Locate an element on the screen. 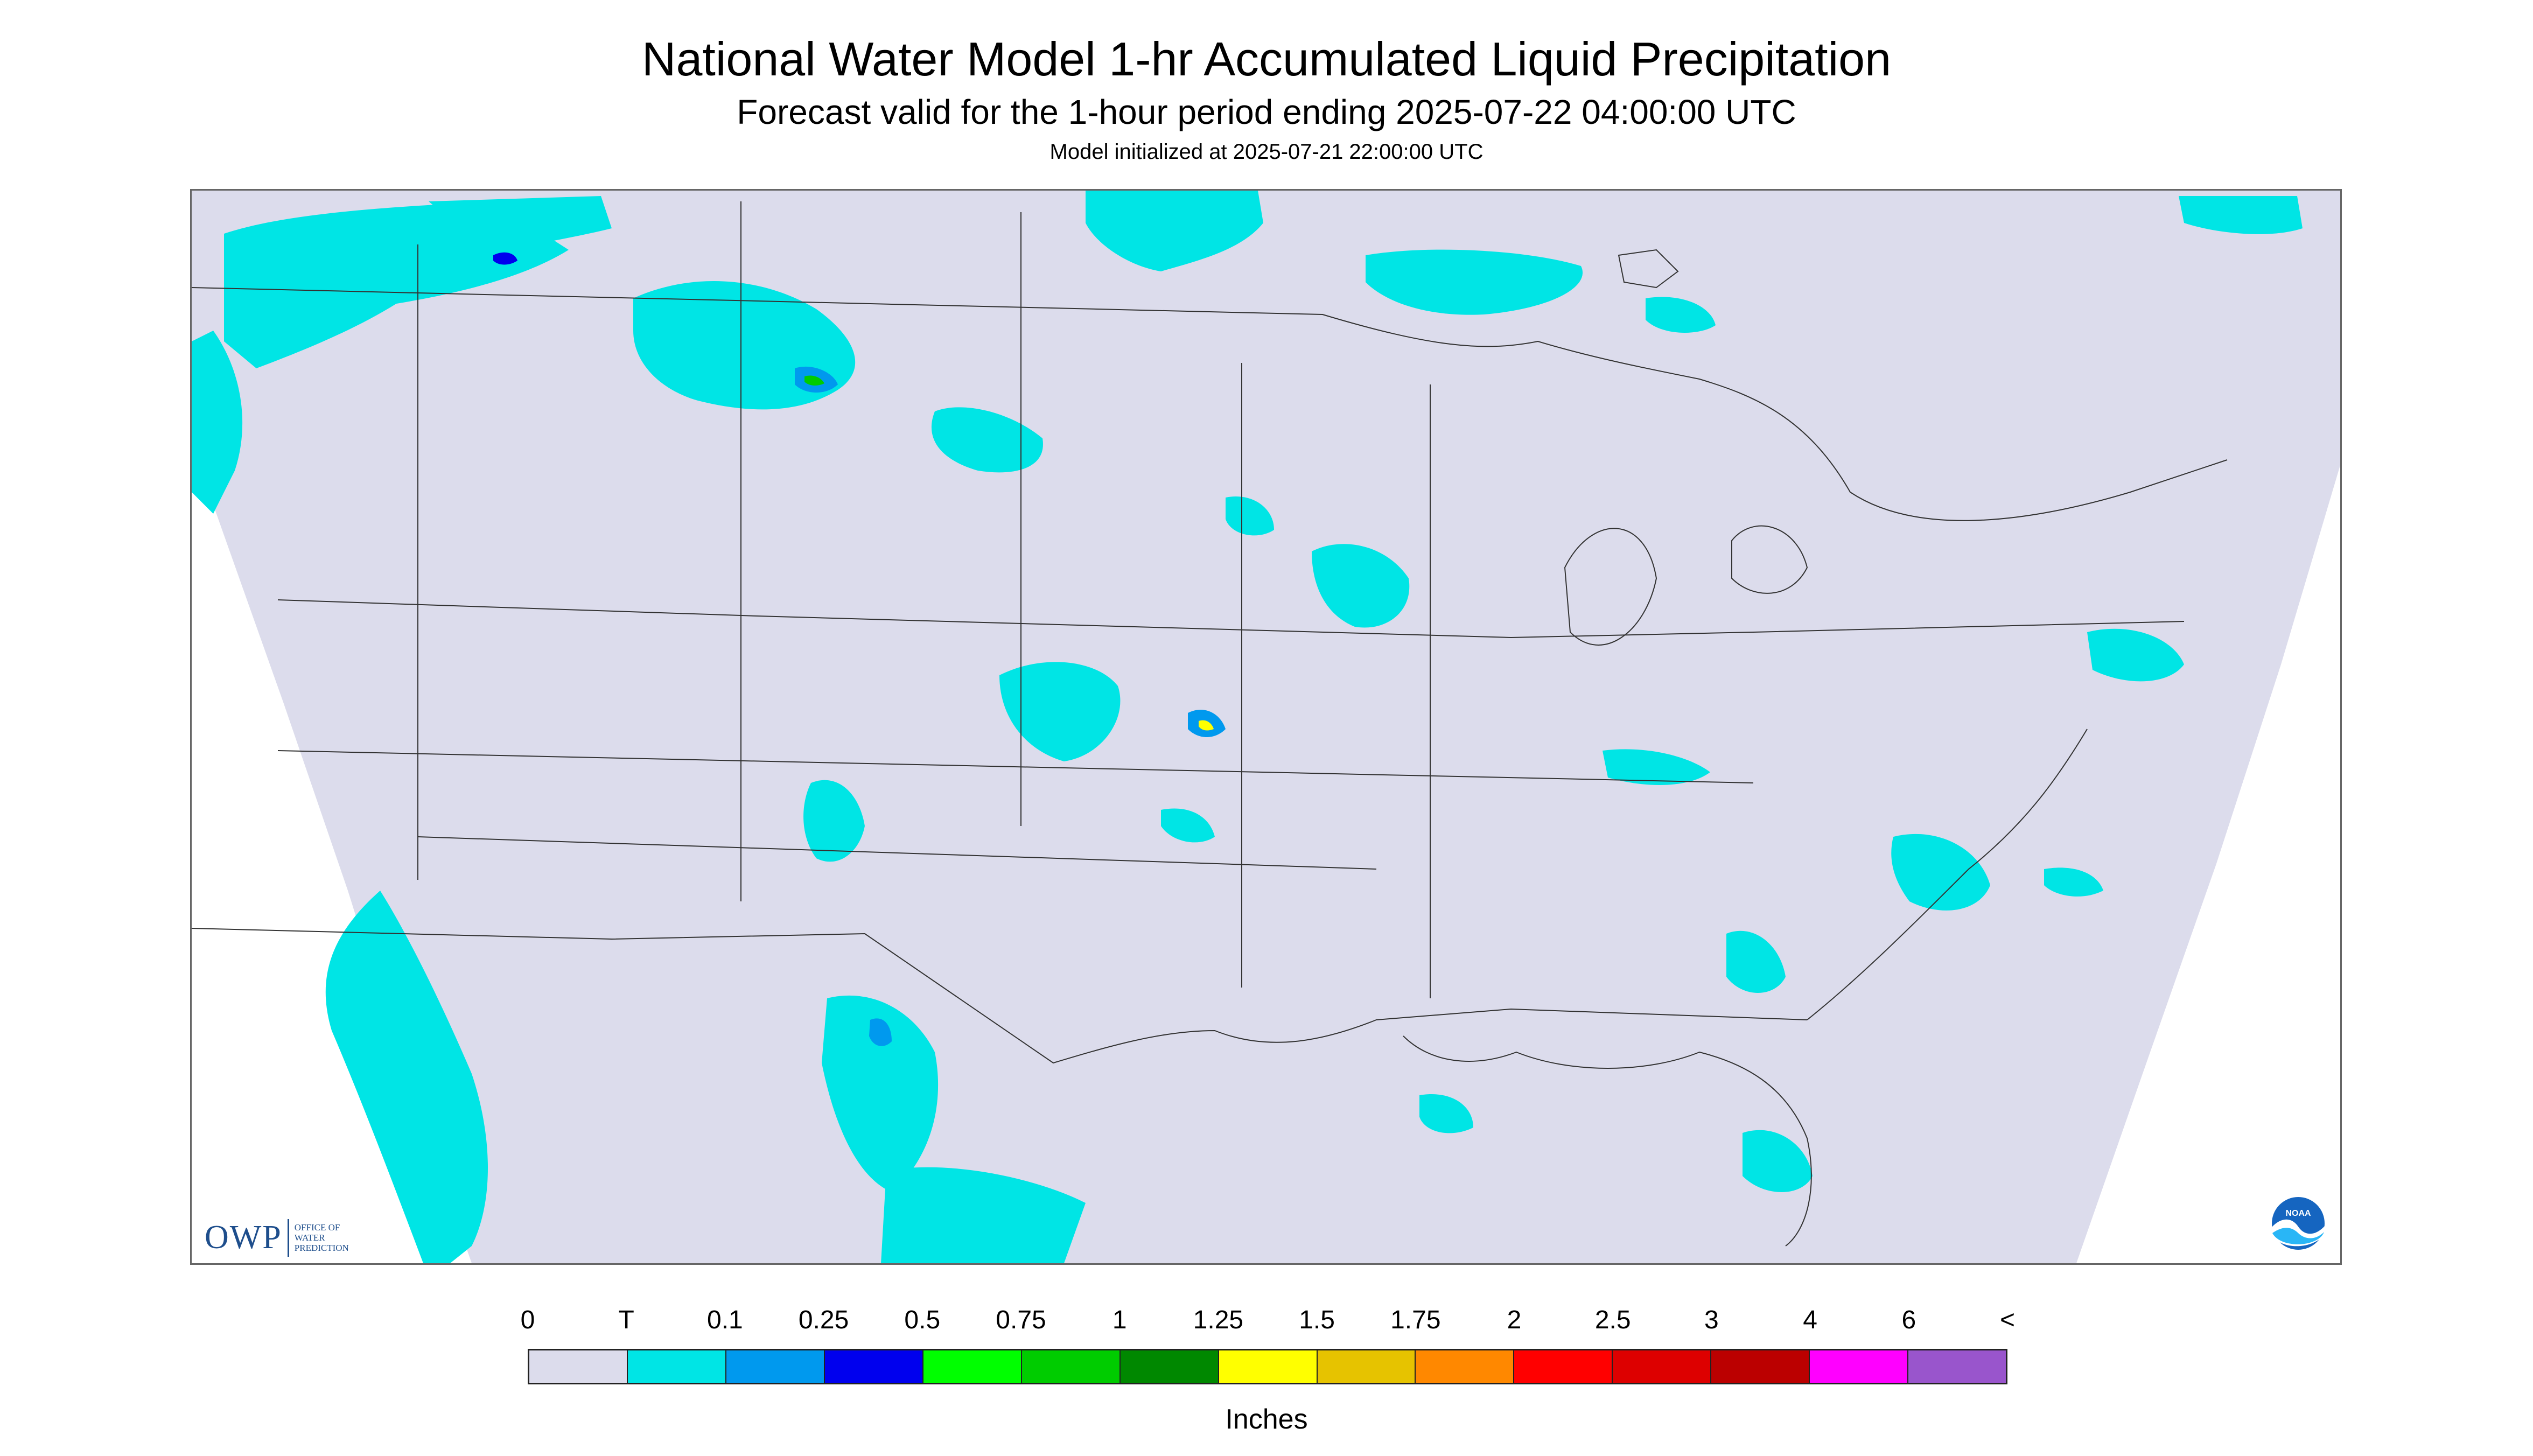  legend-tick-label: 4 is located at coordinates (1810, 1320).